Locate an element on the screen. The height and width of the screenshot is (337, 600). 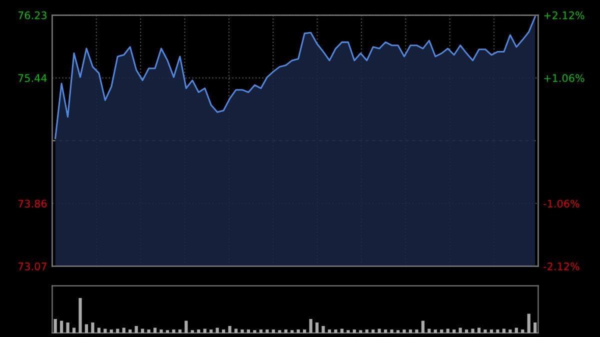
y2-tick-label: +2.12% is located at coordinates (564, 15).